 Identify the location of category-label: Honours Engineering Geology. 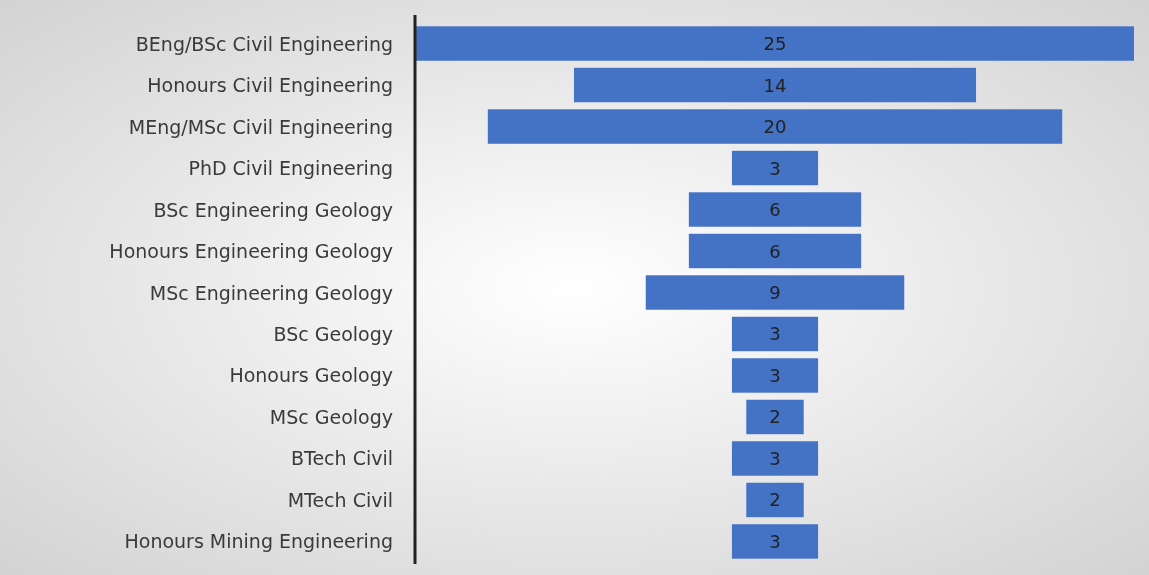
(251, 251).